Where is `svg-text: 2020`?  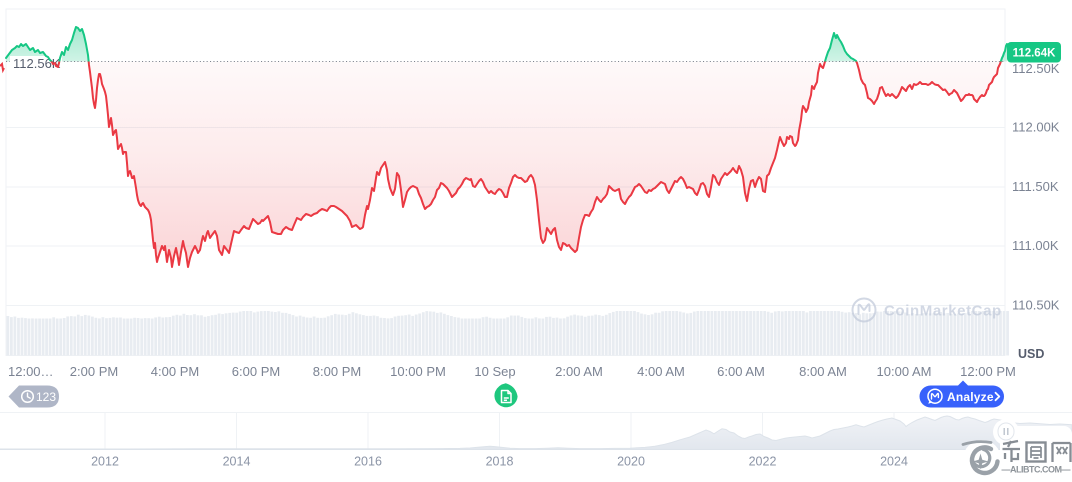 svg-text: 2020 is located at coordinates (631, 462).